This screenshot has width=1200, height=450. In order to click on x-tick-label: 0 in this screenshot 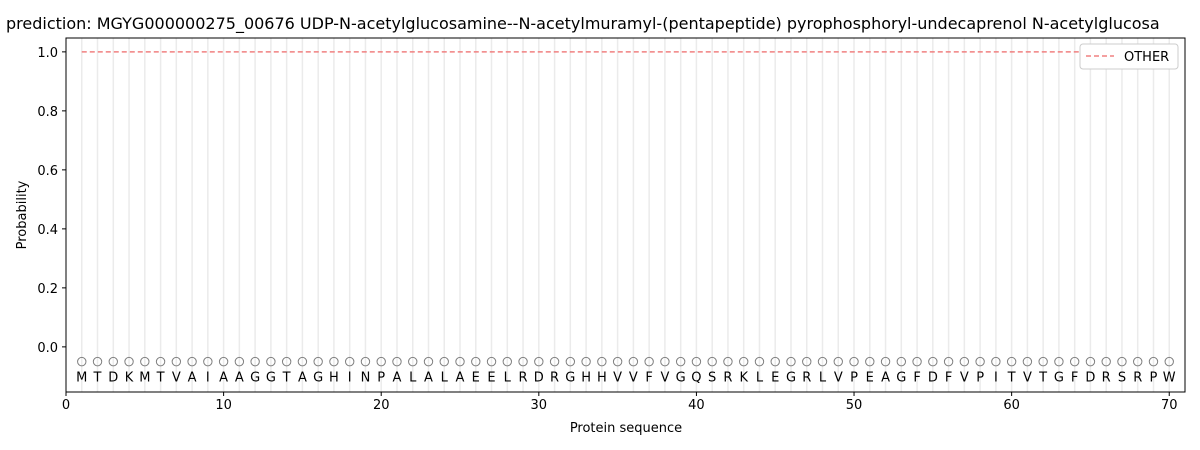, I will do `click(66, 405)`.